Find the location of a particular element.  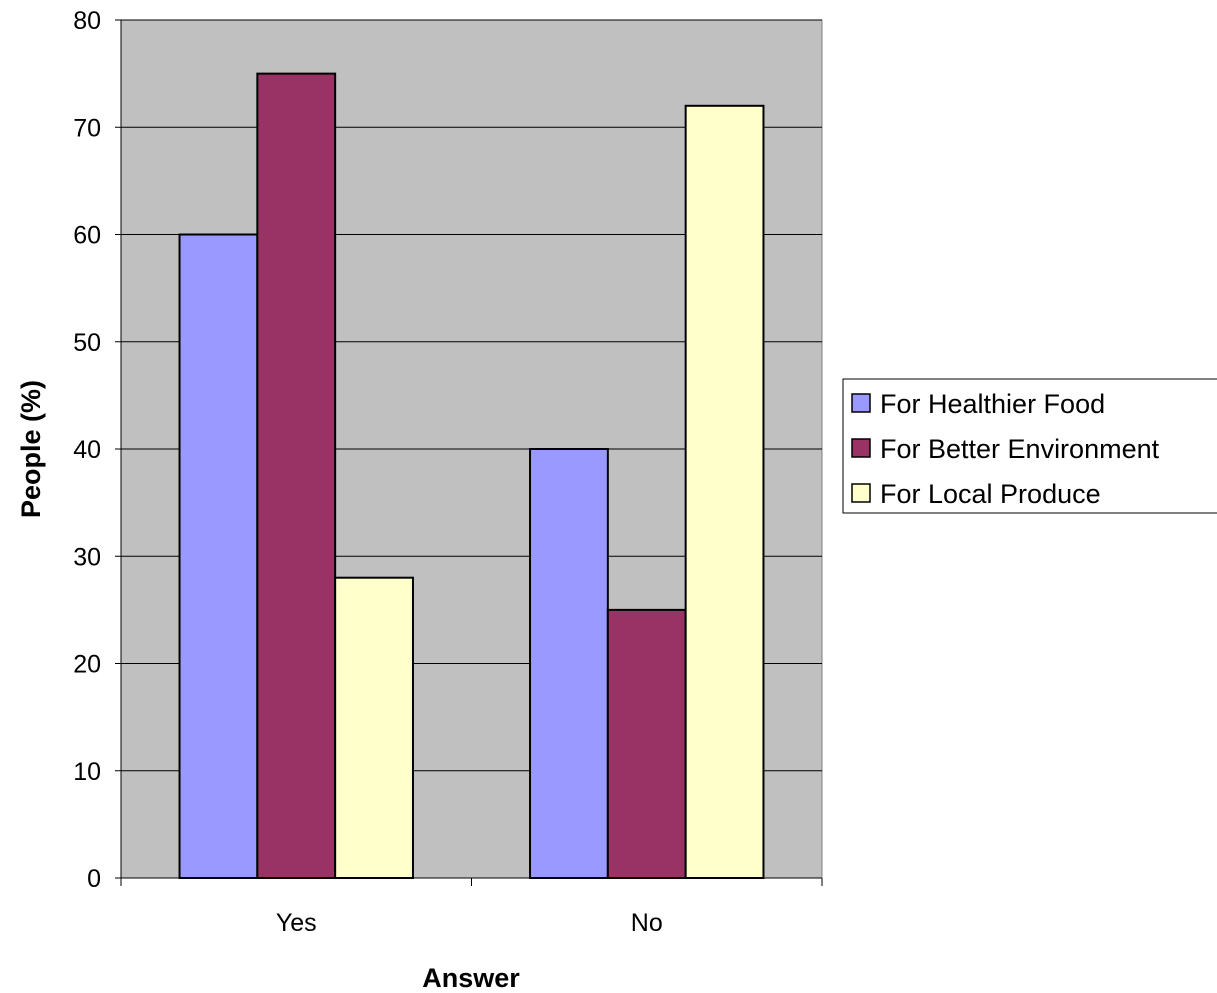

y-axis-title: People (%) is located at coordinates (31, 449).